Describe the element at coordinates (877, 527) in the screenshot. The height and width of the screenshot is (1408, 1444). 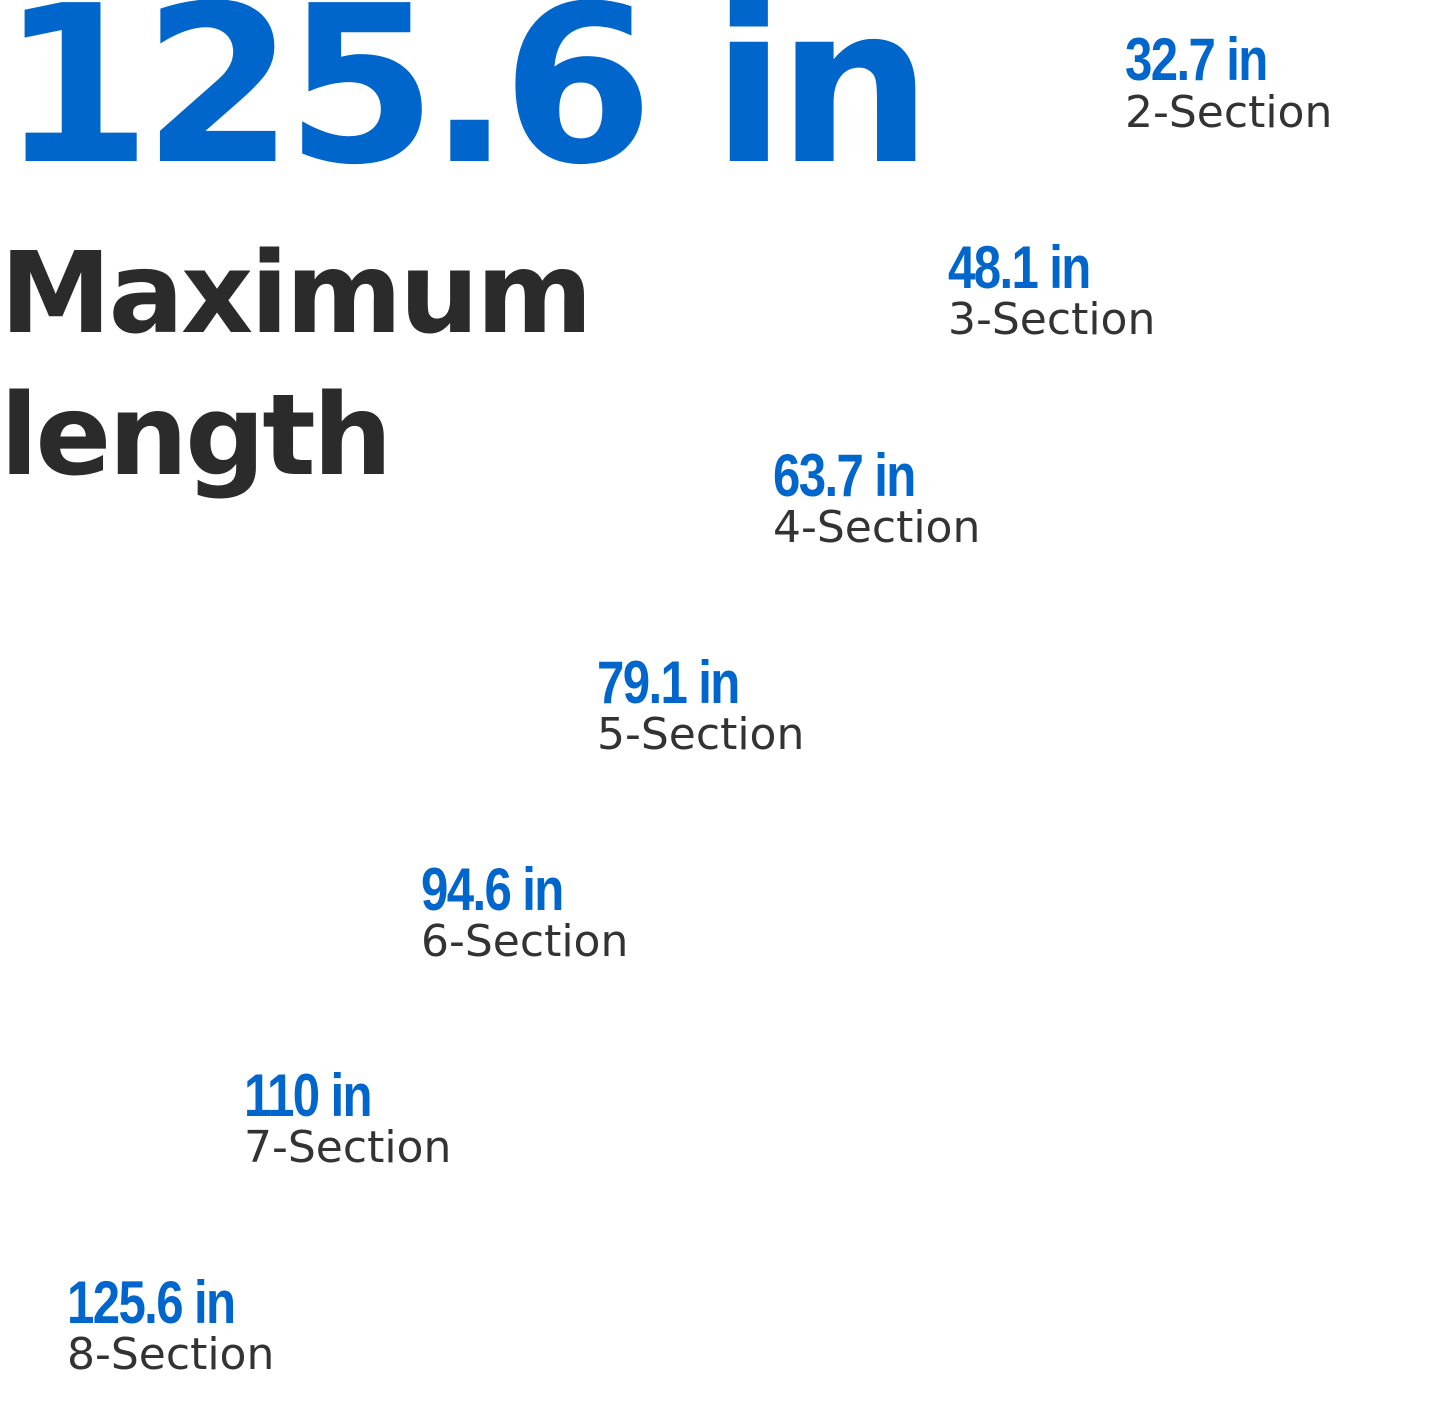
I see `pole-sections-label: 4-Section` at that location.